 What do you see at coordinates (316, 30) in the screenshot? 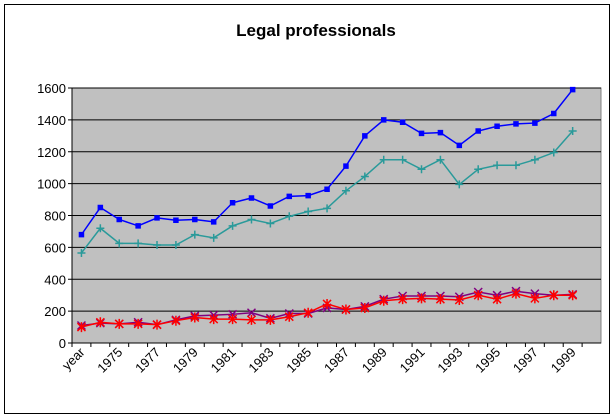
I see `chart-title: Legal professionals` at bounding box center [316, 30].